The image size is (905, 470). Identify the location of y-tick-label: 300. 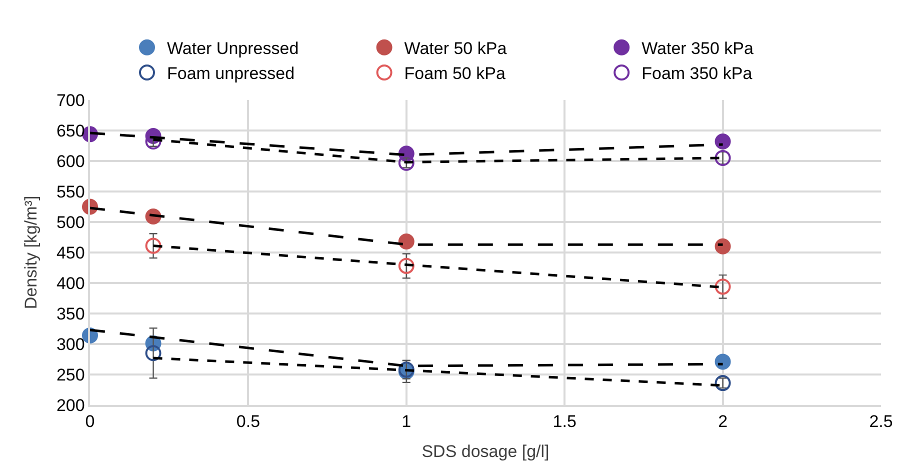
(70, 344).